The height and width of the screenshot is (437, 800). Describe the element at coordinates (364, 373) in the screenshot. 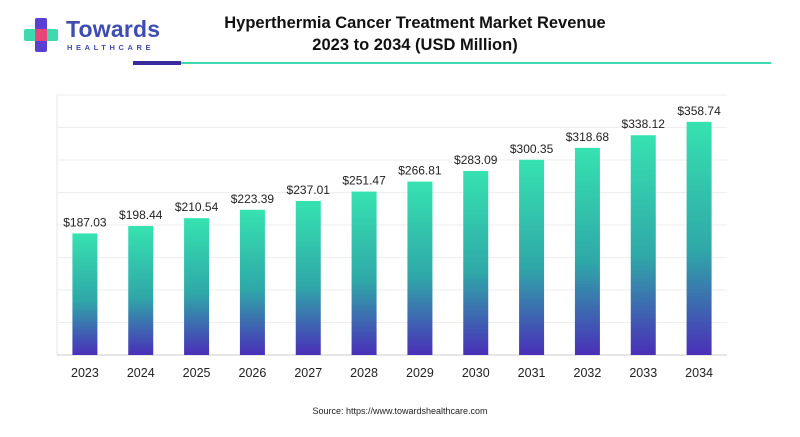

I see `x-tick-label: 2028` at that location.